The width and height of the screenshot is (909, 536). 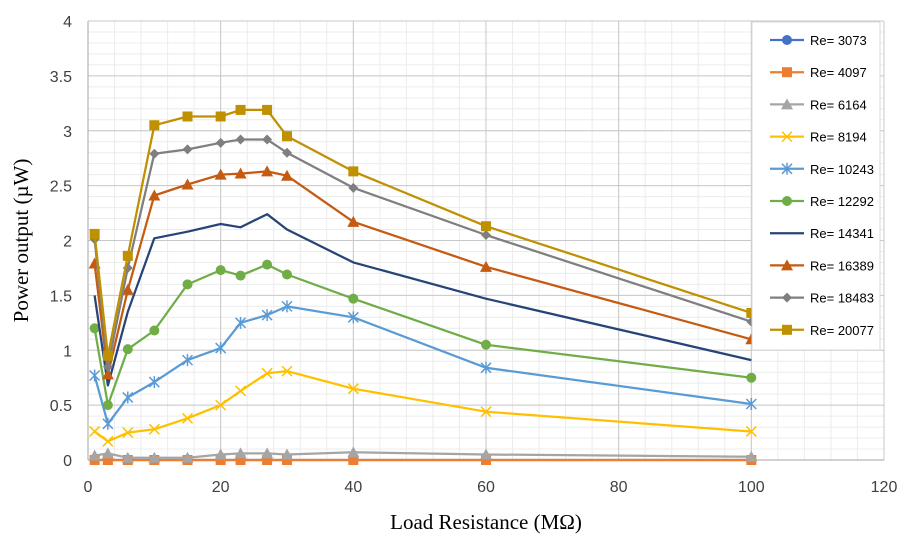 What do you see at coordinates (842, 233) in the screenshot?
I see `legend-label: Re= 14341` at bounding box center [842, 233].